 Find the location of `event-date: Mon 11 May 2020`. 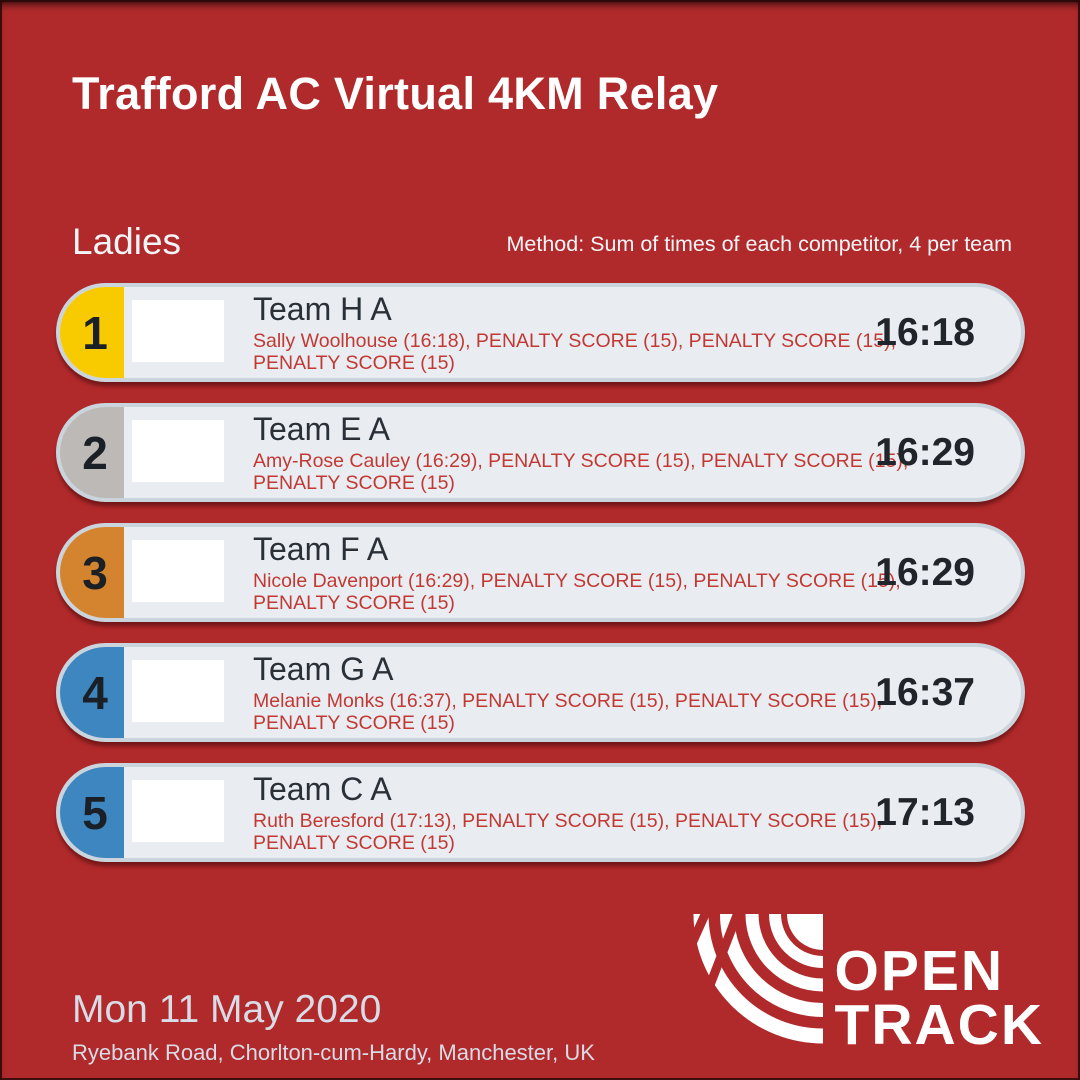

event-date: Mon 11 May 2020 is located at coordinates (227, 1009).